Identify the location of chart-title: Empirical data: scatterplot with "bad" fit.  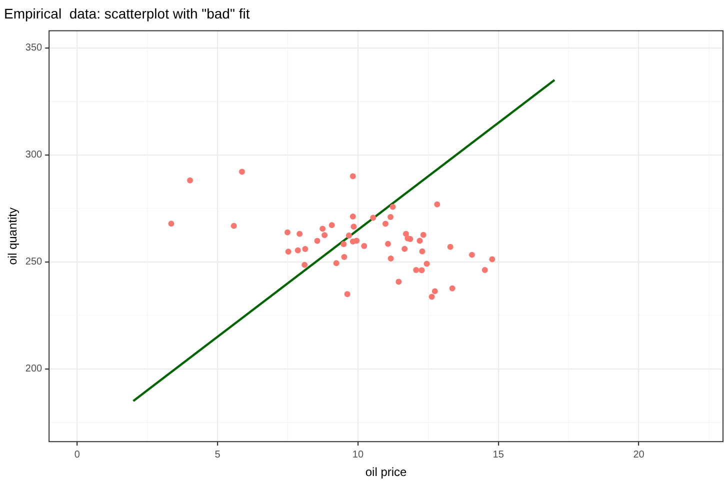
(127, 13).